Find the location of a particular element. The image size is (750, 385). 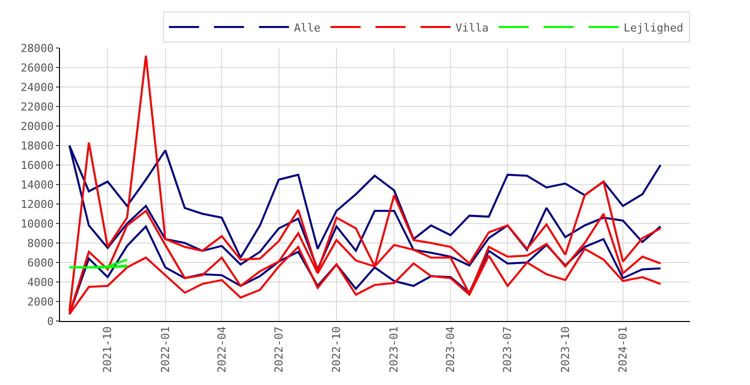

legend-label: Villa is located at coordinates (472, 27).